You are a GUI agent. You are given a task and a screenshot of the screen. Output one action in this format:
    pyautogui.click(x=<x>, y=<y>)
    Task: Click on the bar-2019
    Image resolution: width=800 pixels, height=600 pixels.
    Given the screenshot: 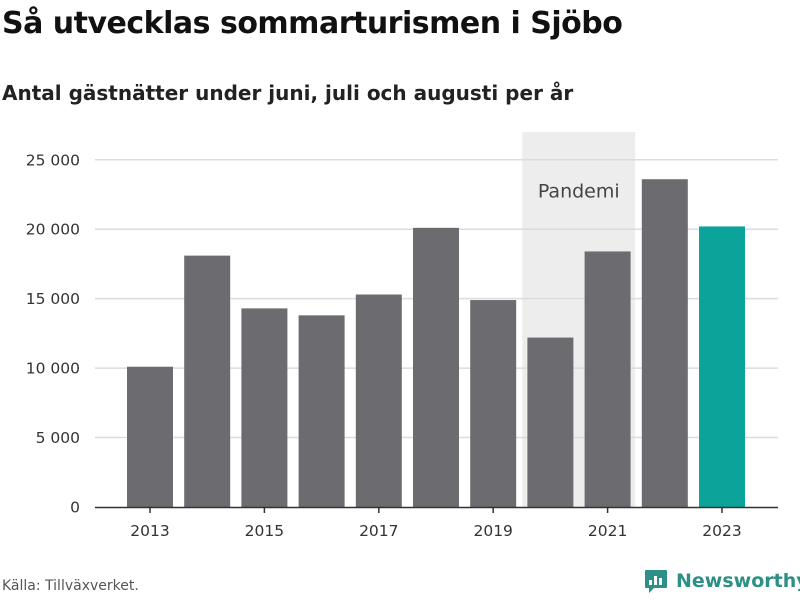 What is the action you would take?
    pyautogui.click(x=493, y=403)
    